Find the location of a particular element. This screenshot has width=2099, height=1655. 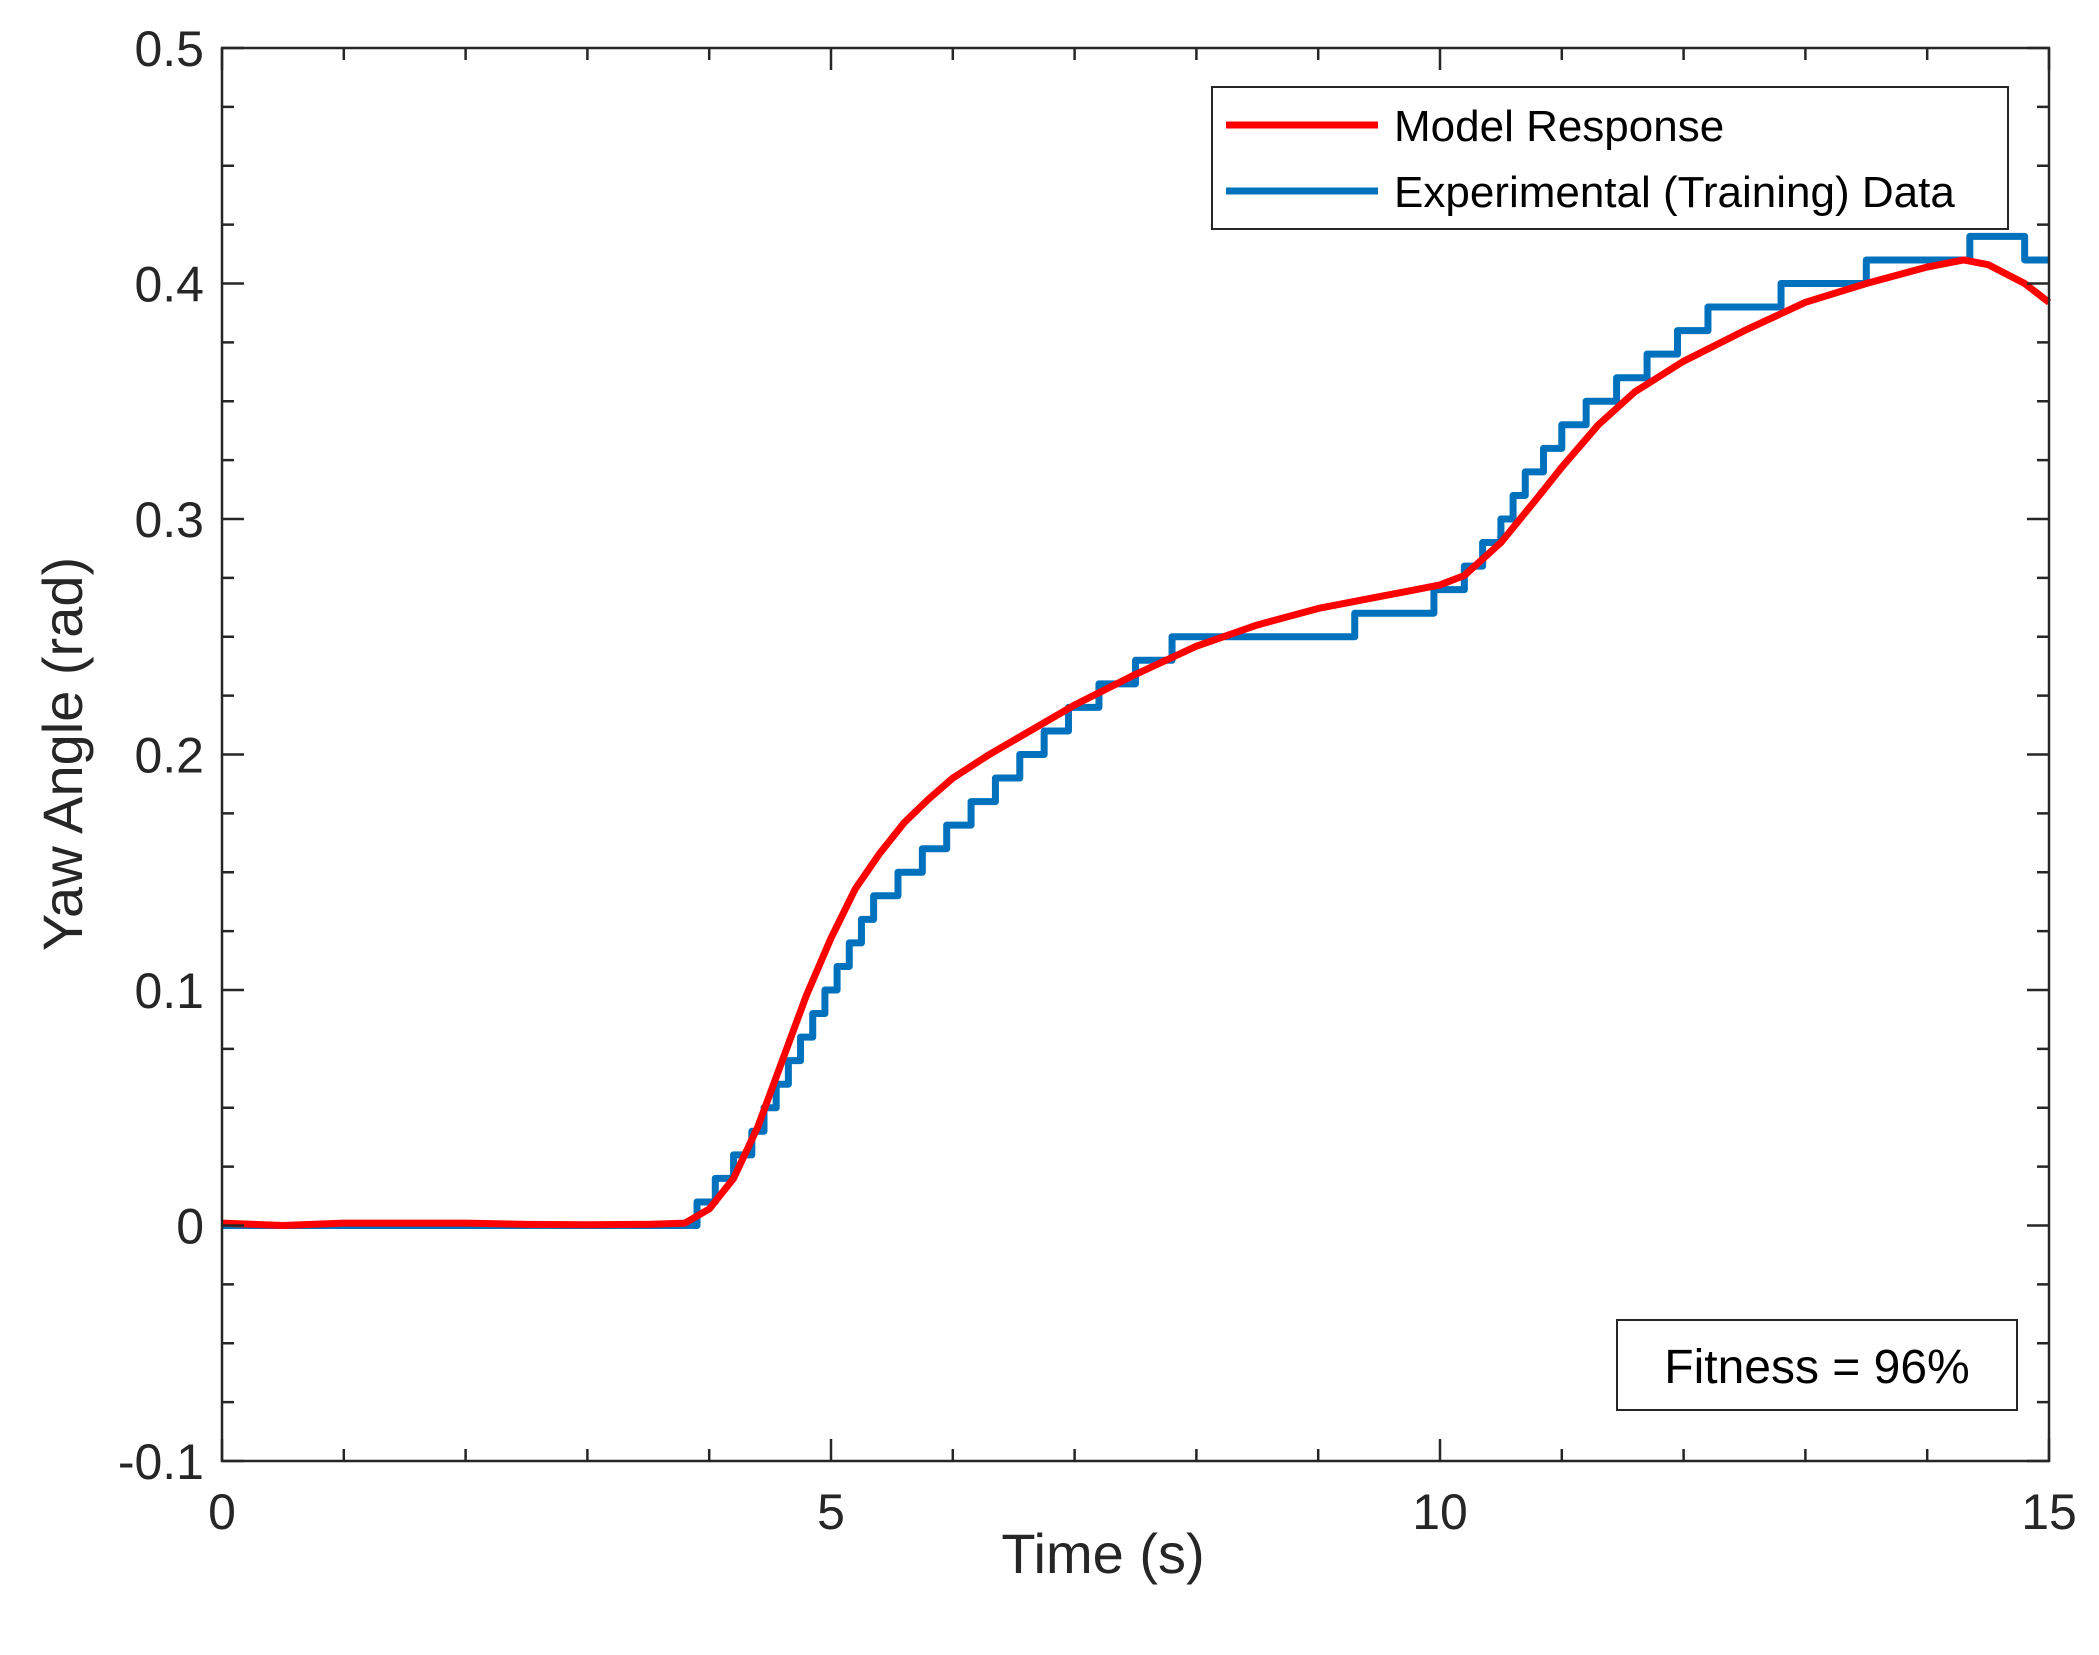

fitness-annotation-box is located at coordinates (1817, 1365).